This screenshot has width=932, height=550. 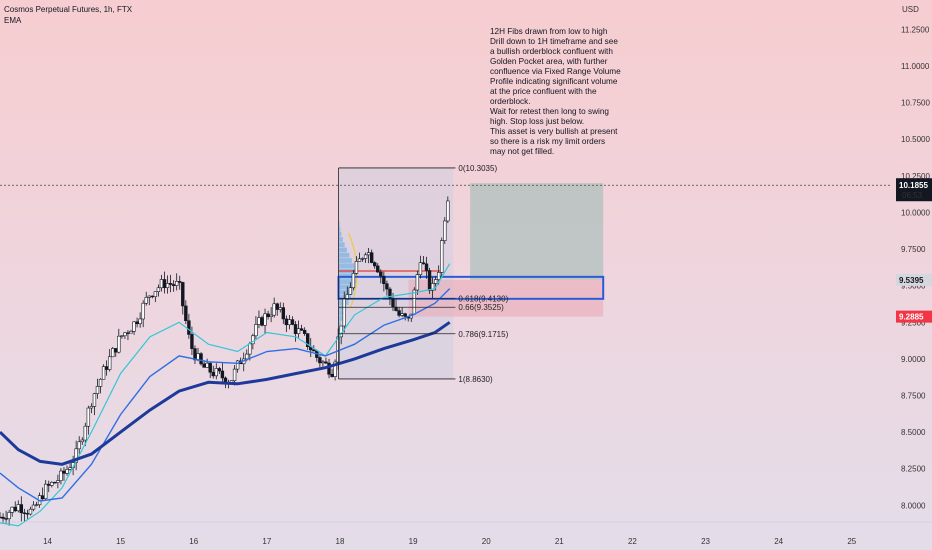 I want to click on chart-header: Cosmos Perpetual Futures, 1h, FTX EMA, so click(x=68, y=15).